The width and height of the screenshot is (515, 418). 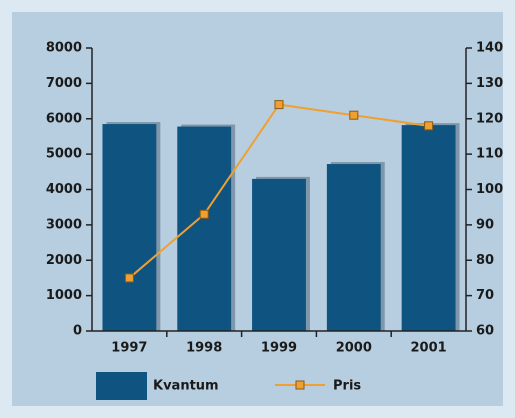 What do you see at coordinates (64, 48) in the screenshot?
I see `y-tick-label: 8000` at bounding box center [64, 48].